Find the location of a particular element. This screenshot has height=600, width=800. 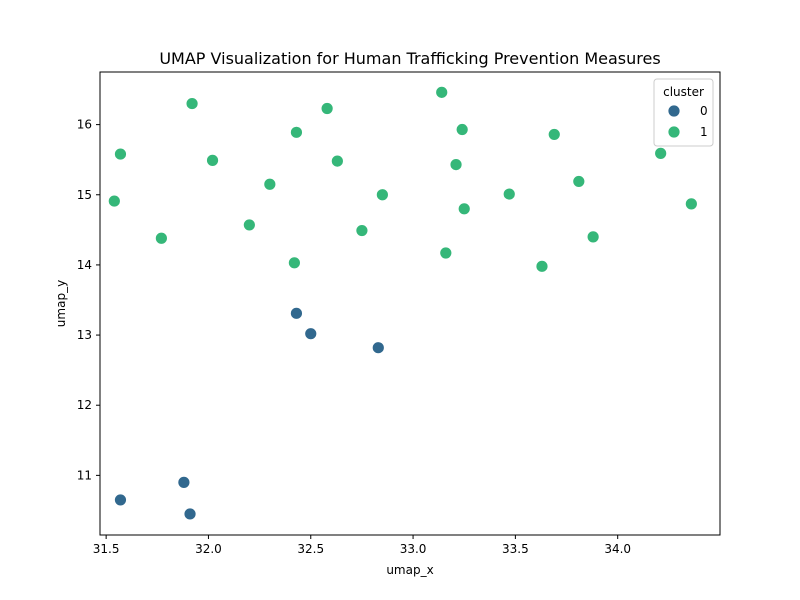

legend: cluster 0 1 is located at coordinates (683, 112).